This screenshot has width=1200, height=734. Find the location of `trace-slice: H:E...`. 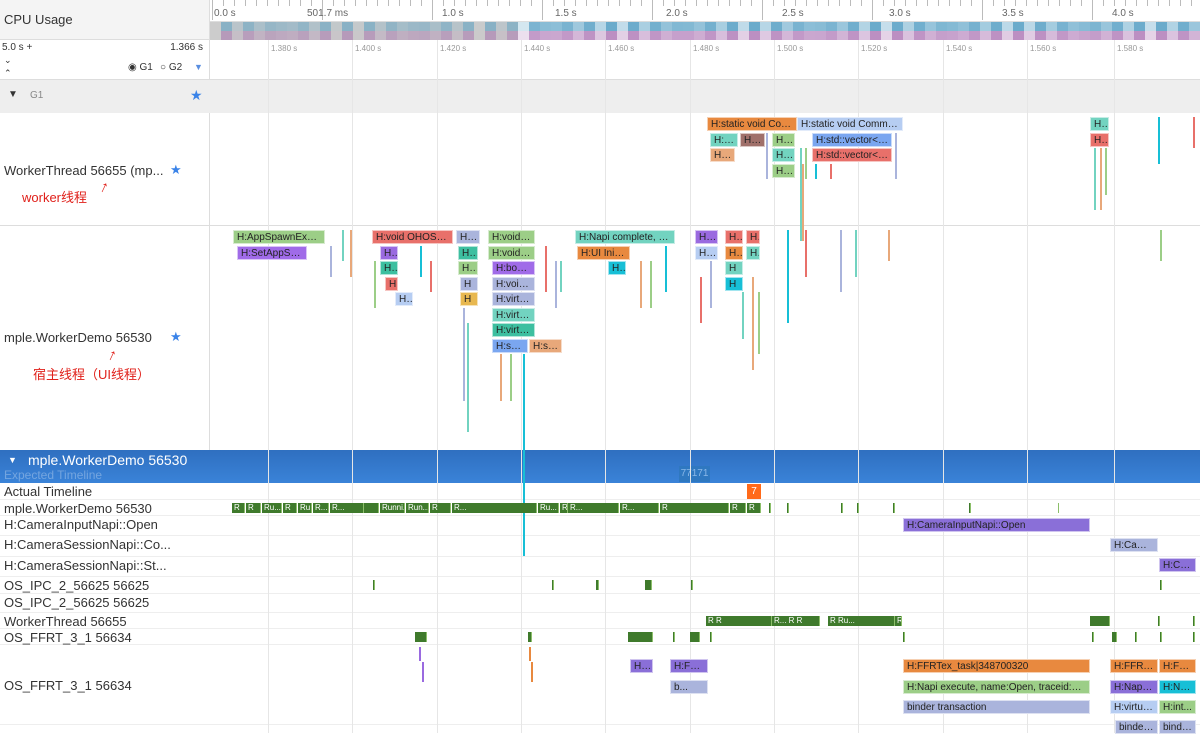

trace-slice: H:E... is located at coordinates (724, 139).